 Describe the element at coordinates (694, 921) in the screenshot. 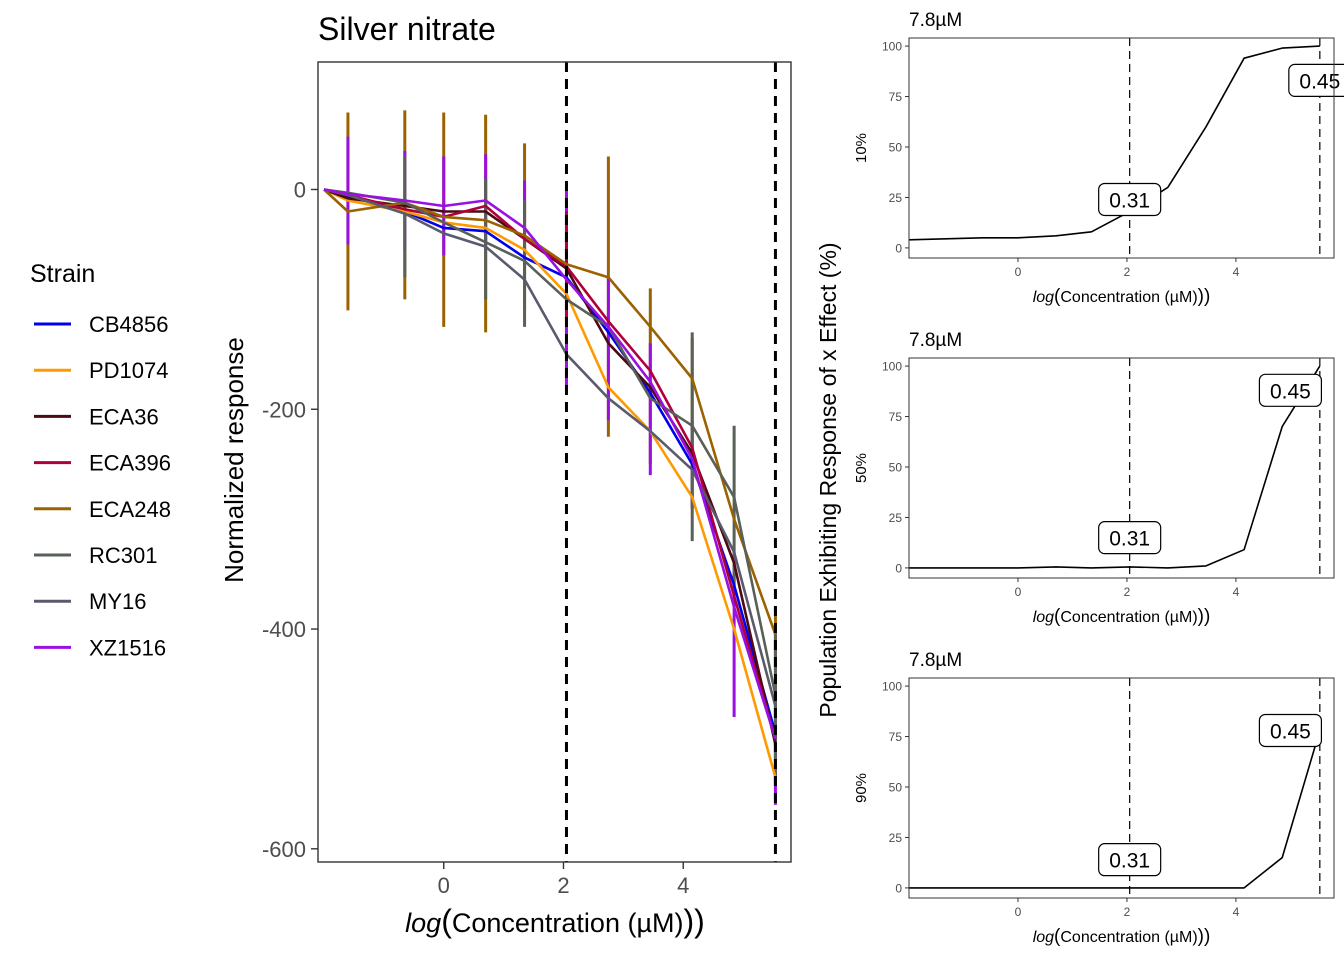

I see `main-x-axis-label-close-paren: ))` at that location.